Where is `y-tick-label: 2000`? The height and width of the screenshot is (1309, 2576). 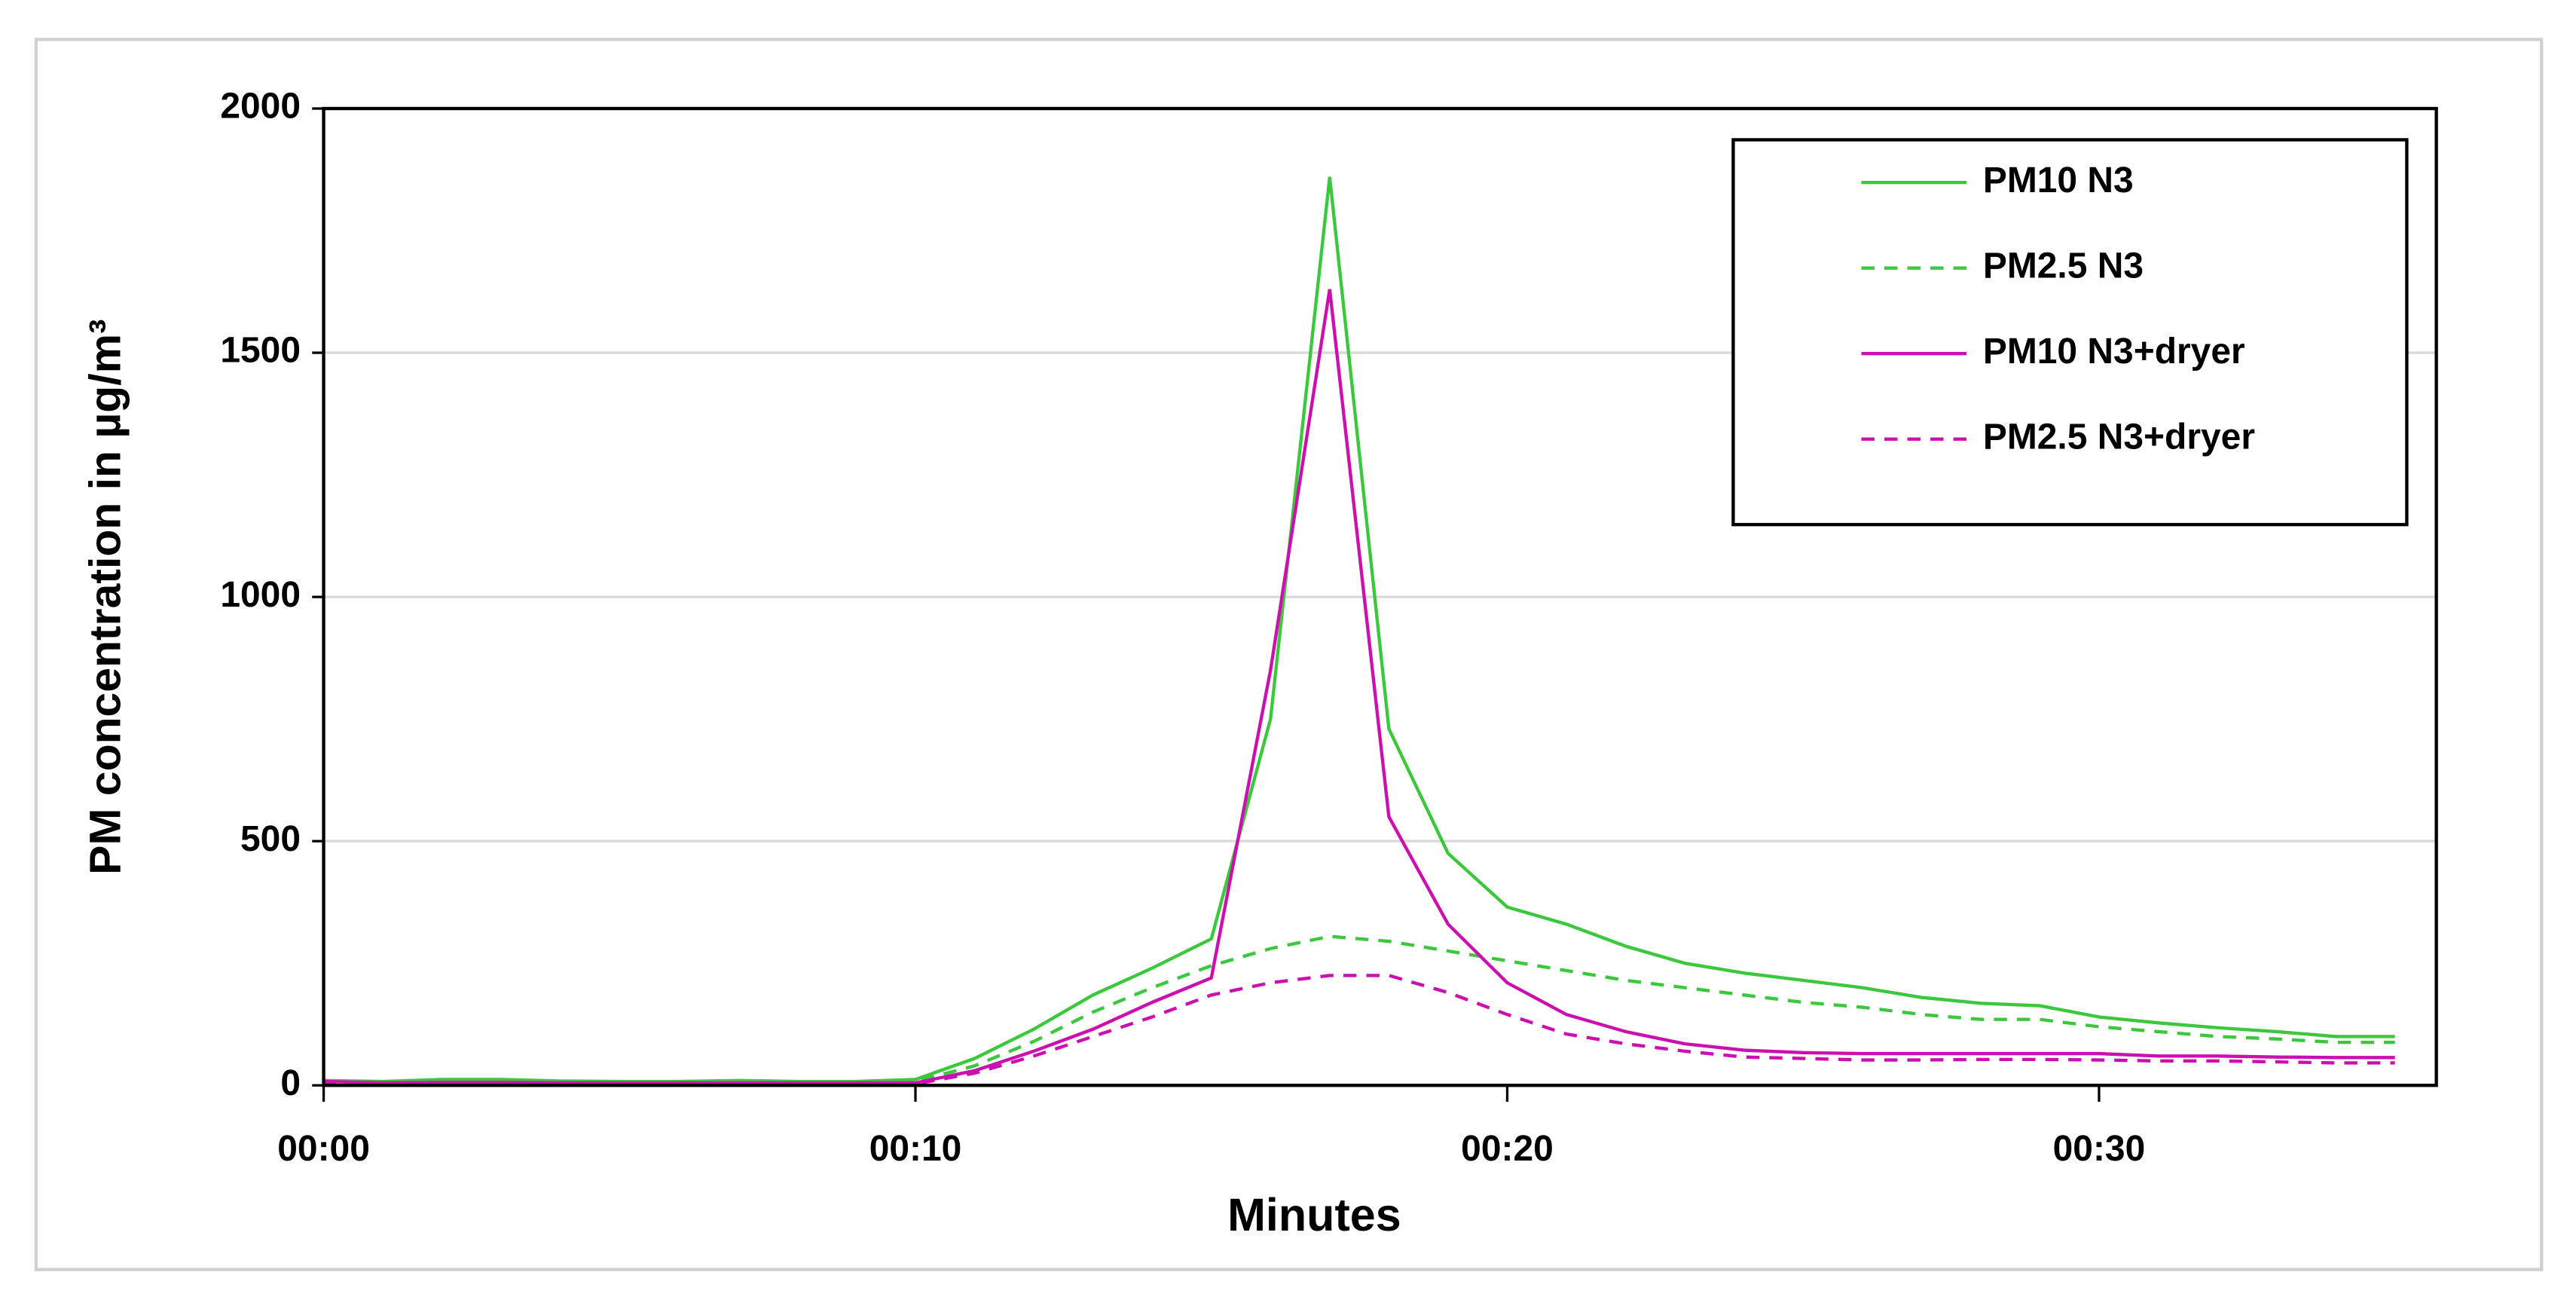 y-tick-label: 2000 is located at coordinates (260, 107).